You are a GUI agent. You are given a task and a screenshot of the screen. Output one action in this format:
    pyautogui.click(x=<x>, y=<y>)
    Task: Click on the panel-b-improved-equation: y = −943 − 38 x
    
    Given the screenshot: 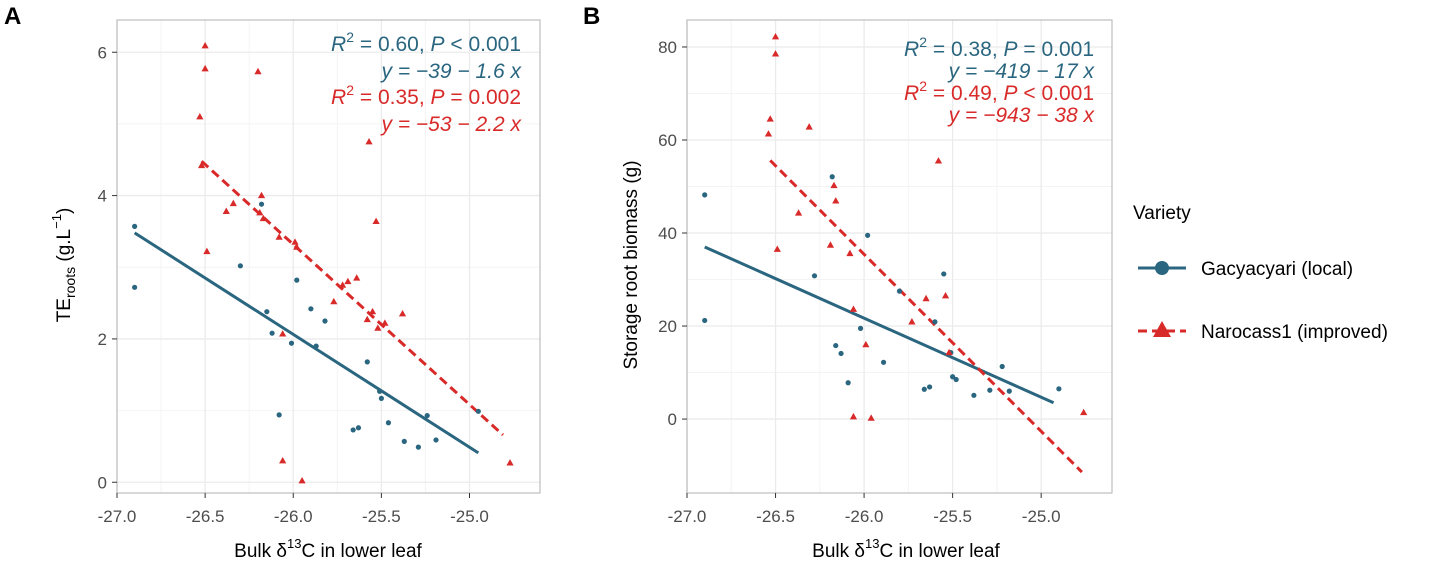 What is the action you would take?
    pyautogui.click(x=1021, y=115)
    